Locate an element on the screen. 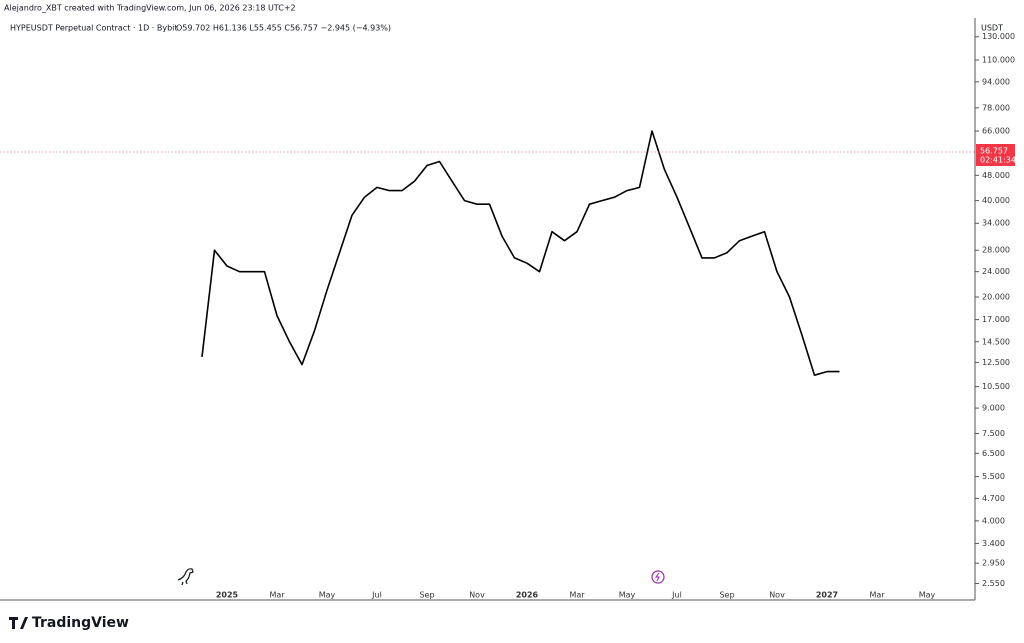 The height and width of the screenshot is (643, 1024). symbol-title: HYPEUSDT Perpetual Contract · 1D · Bybit is located at coordinates (94, 28).